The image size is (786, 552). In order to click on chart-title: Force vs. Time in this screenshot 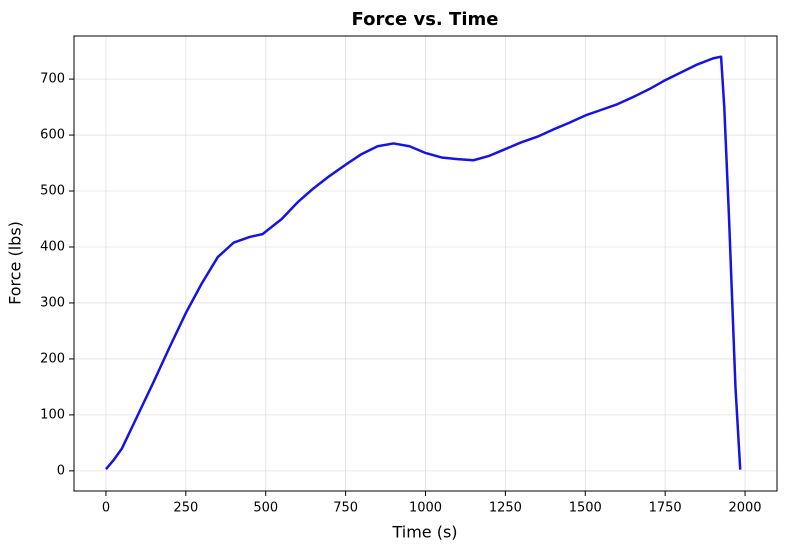, I will do `click(425, 19)`.